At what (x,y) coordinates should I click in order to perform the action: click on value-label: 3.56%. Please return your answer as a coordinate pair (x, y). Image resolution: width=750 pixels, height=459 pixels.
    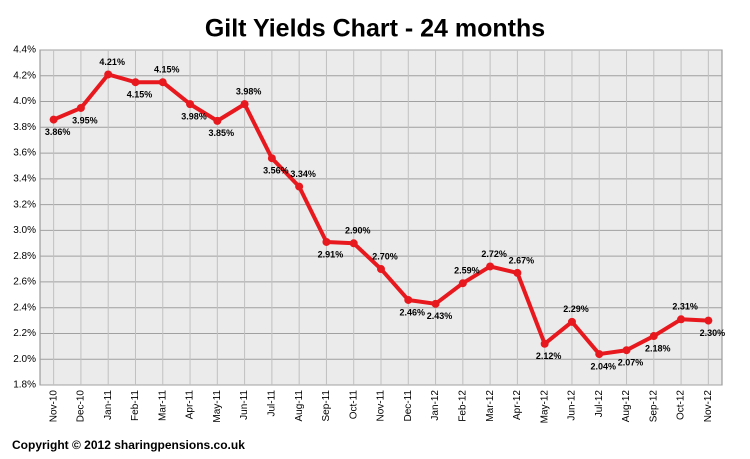
    Looking at the image, I should click on (276, 171).